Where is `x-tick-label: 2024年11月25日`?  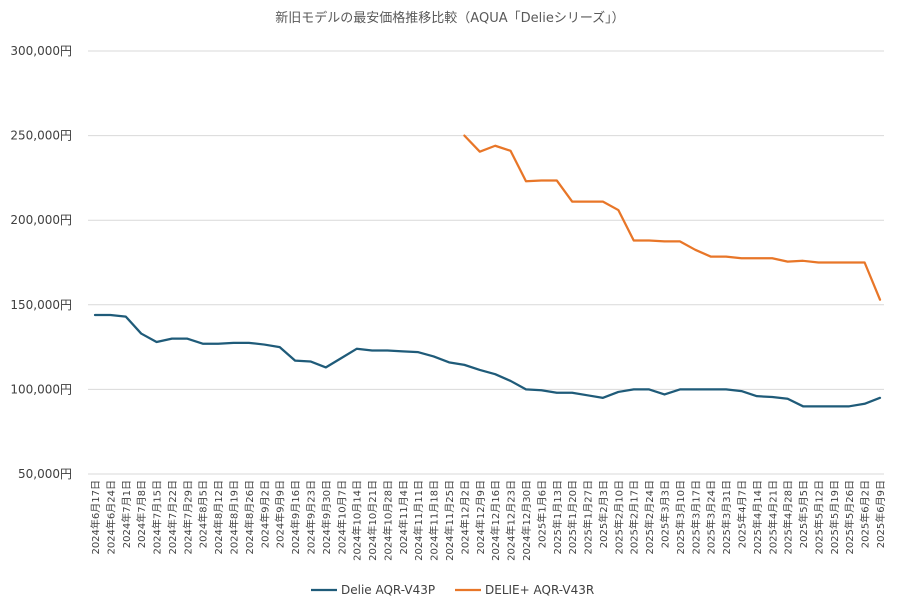 x-tick-label: 2024年11月25日 is located at coordinates (449, 520).